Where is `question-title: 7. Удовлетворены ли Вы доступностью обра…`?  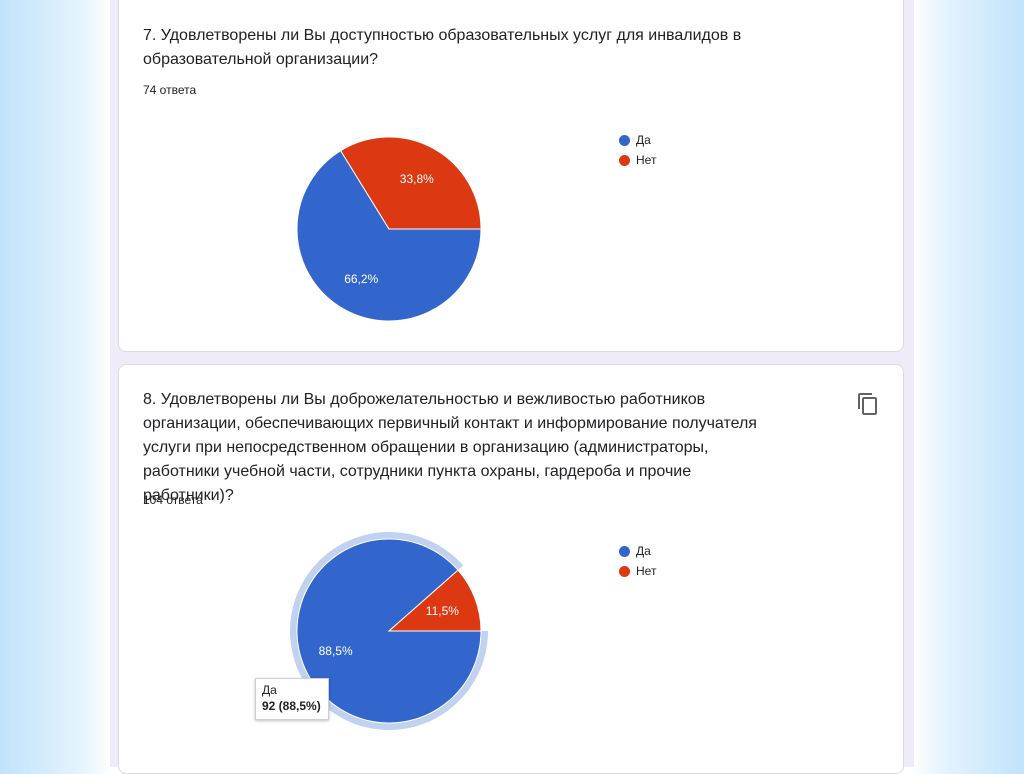 question-title: 7. Удовлетворены ли Вы доступностью обра… is located at coordinates (442, 47).